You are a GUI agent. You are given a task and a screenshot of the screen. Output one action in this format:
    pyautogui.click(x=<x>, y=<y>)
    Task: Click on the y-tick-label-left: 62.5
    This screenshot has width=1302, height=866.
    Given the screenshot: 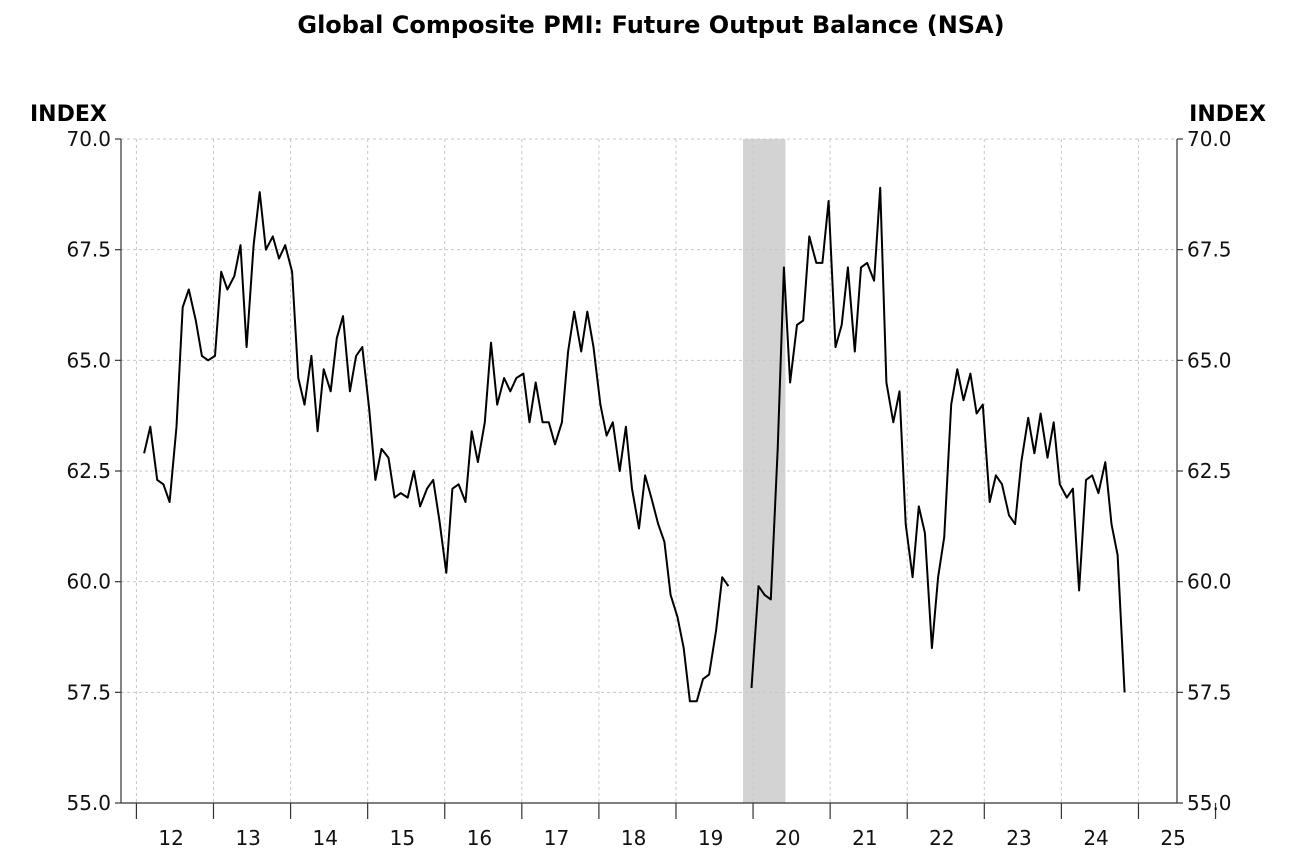 What is the action you would take?
    pyautogui.click(x=88, y=471)
    